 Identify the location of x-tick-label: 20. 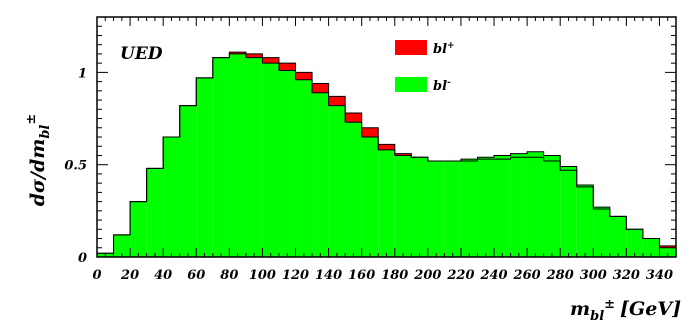
(129, 275).